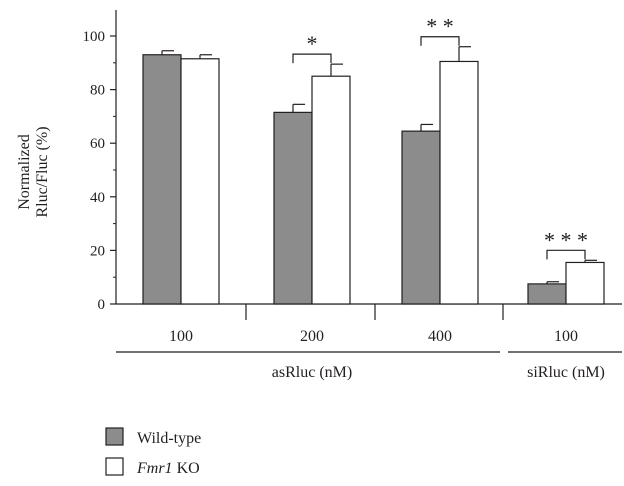 The width and height of the screenshot is (624, 486). What do you see at coordinates (312, 336) in the screenshot?
I see `x-tick-label: 200` at bounding box center [312, 336].